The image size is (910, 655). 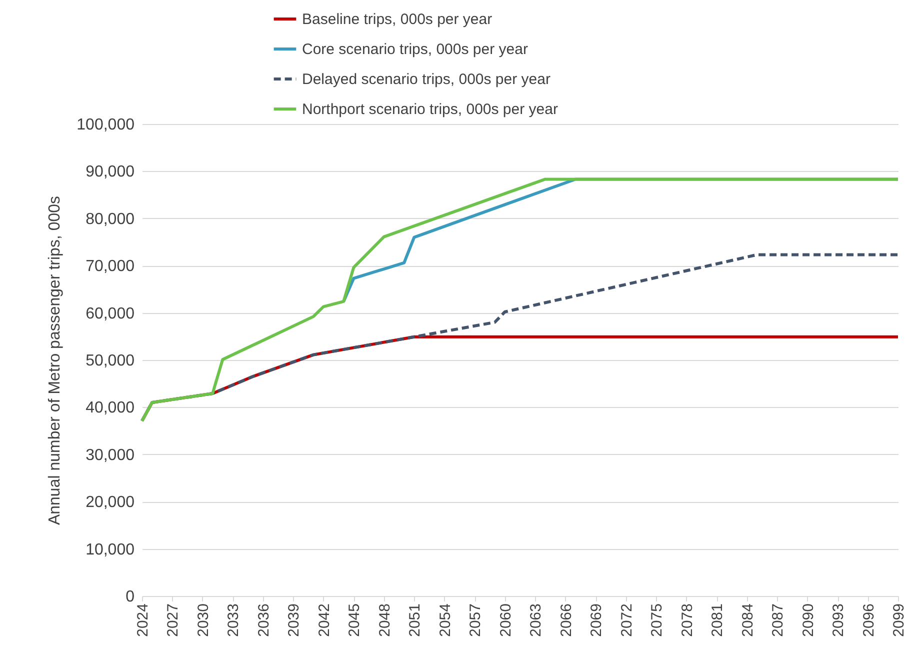 I want to click on legend-label: Core scenario trips, 000s per year, so click(x=415, y=49).